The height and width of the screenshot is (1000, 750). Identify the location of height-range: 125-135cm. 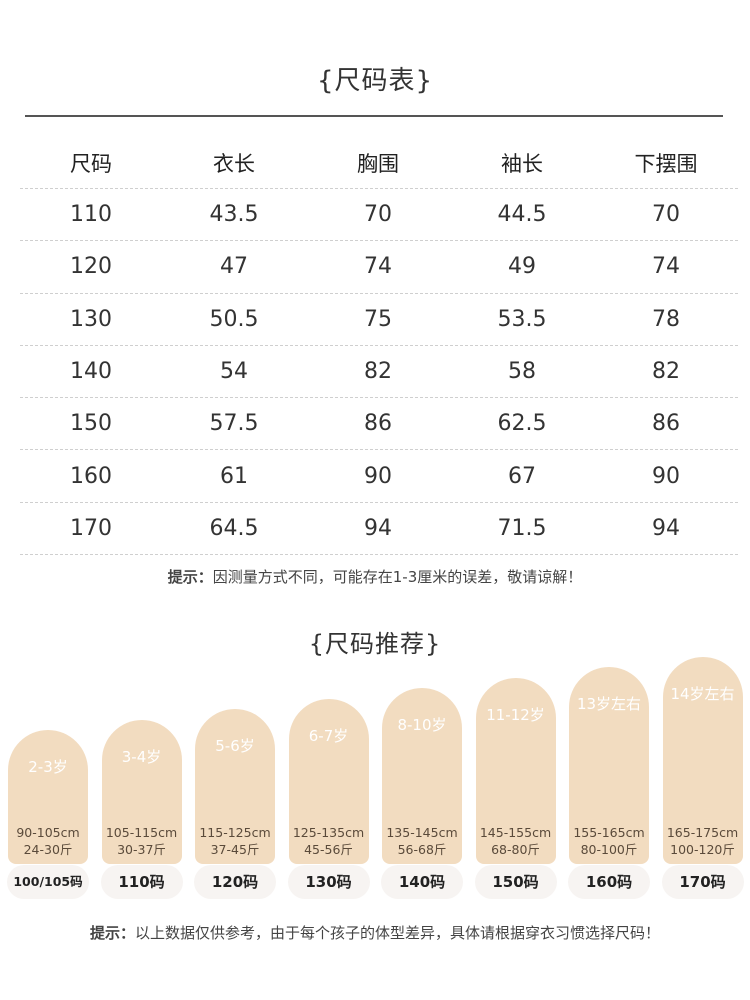
(328, 832).